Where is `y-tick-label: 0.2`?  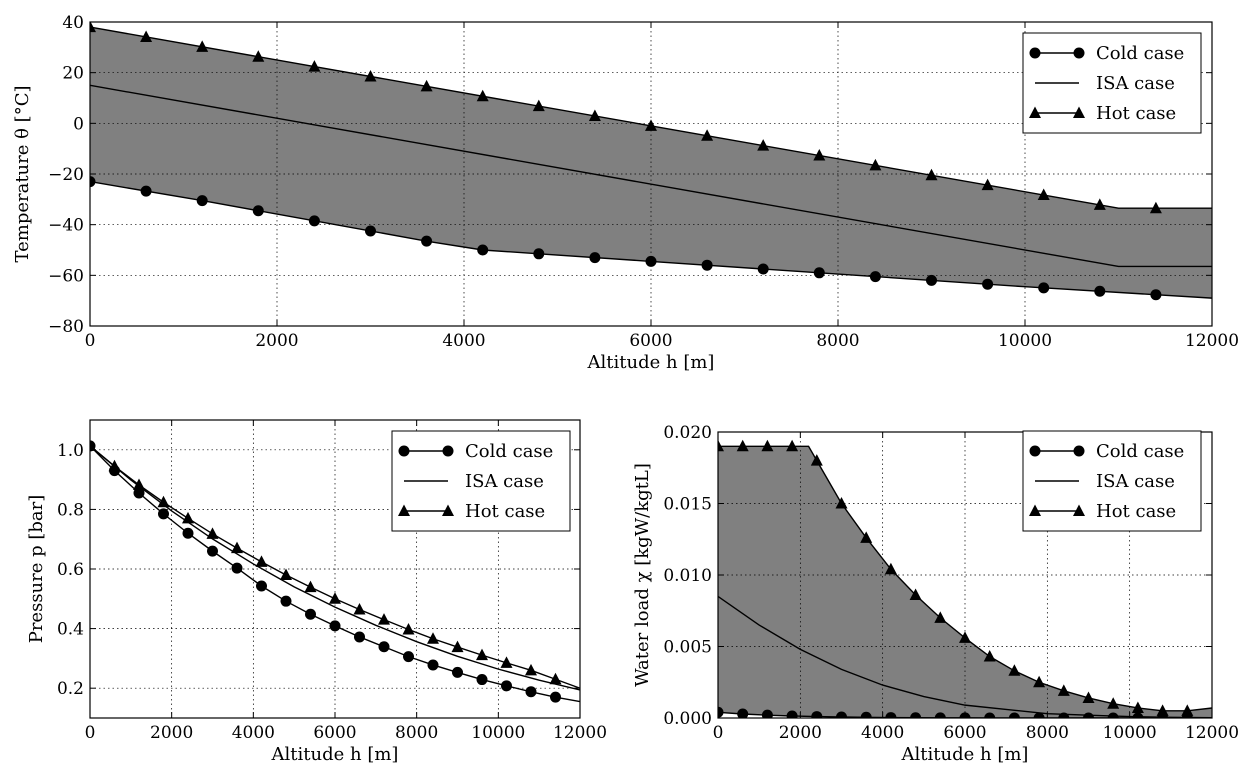 y-tick-label: 0.2 is located at coordinates (70, 689).